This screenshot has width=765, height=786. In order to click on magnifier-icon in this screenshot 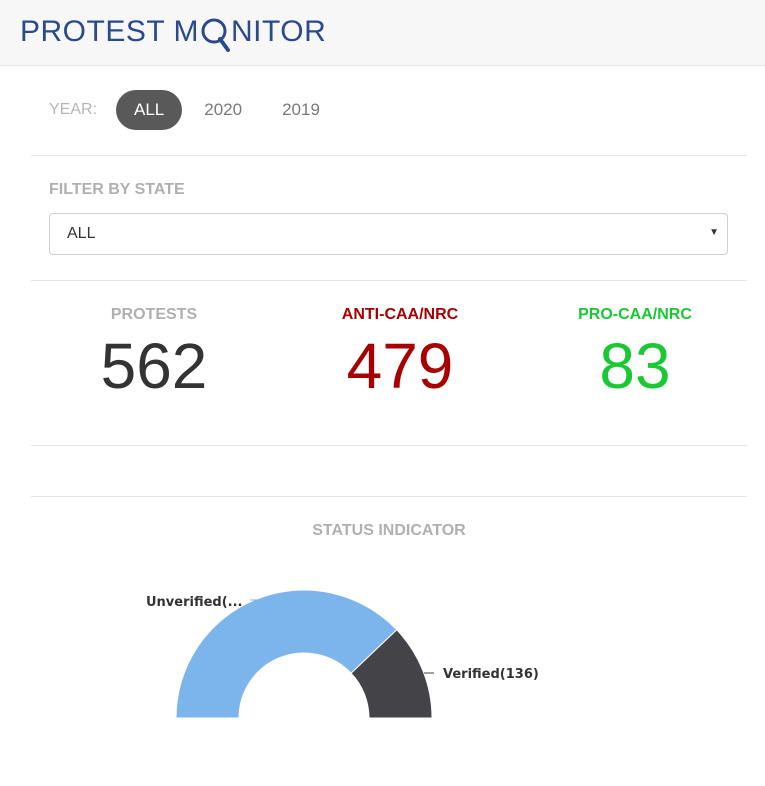, I will do `click(215, 33)`.